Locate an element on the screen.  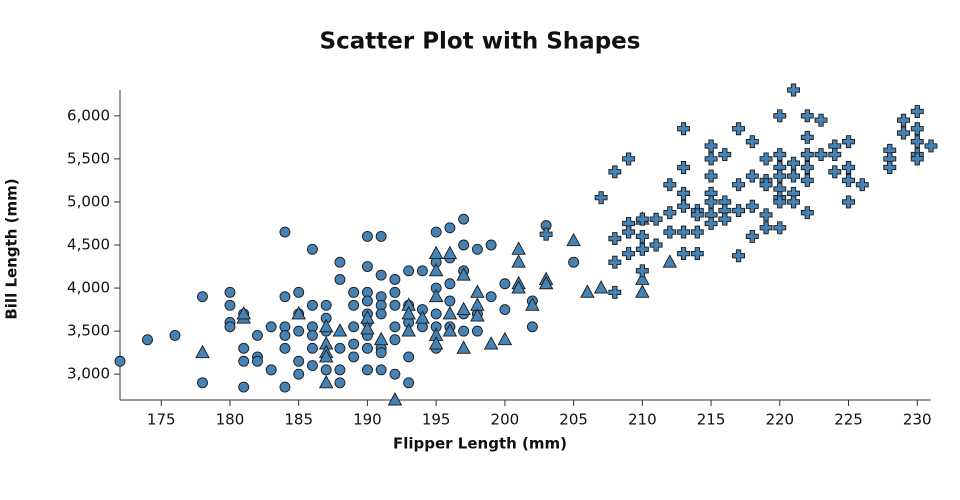
x-tick-label: 230 is located at coordinates (917, 420).